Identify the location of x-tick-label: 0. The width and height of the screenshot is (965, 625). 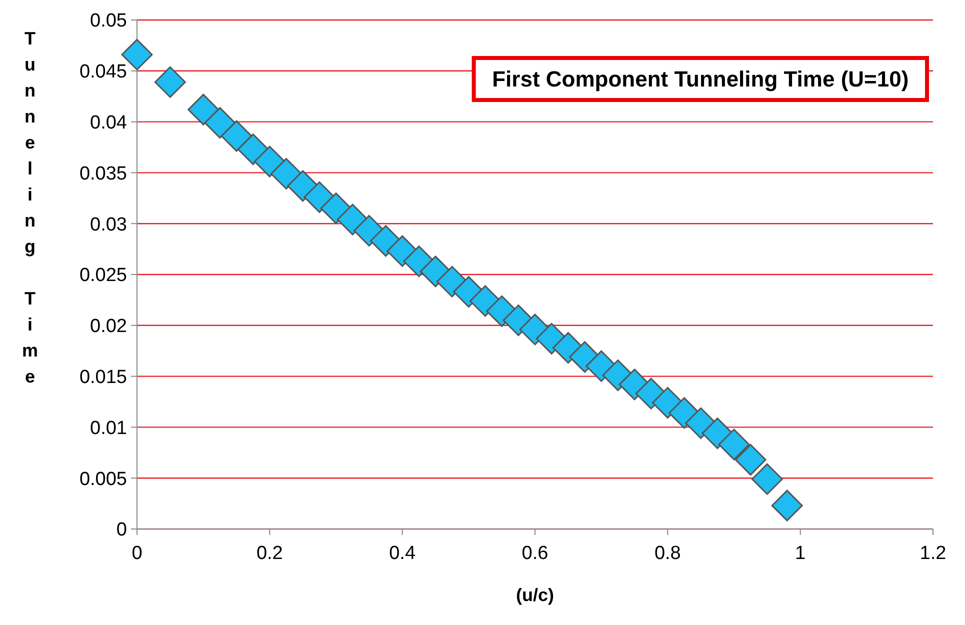
(137, 553).